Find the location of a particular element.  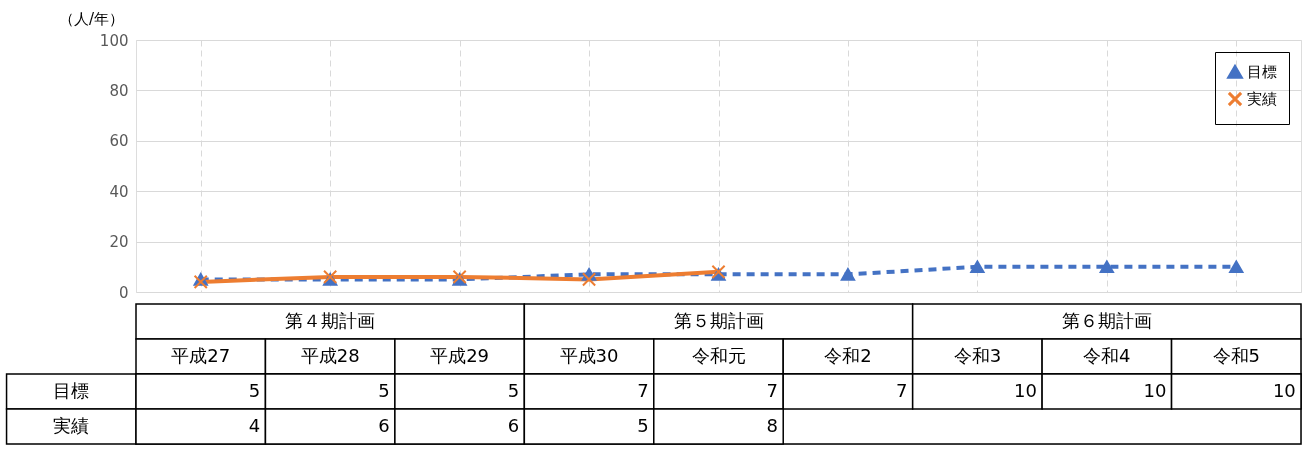

y-tick-label: 80 is located at coordinates (119, 90).